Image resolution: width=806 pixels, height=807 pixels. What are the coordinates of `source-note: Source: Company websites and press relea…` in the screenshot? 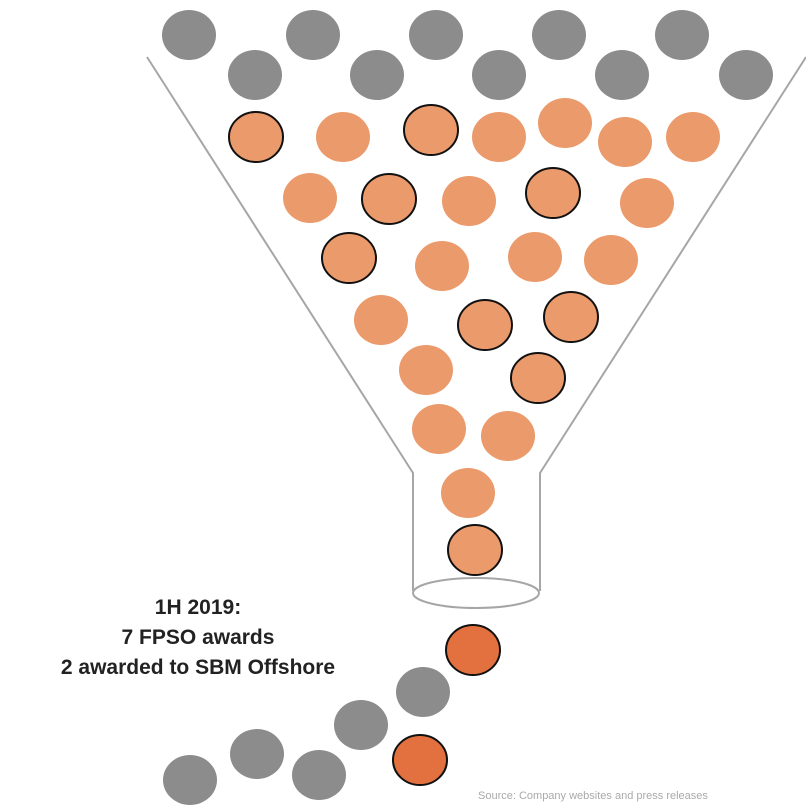 It's located at (593, 796).